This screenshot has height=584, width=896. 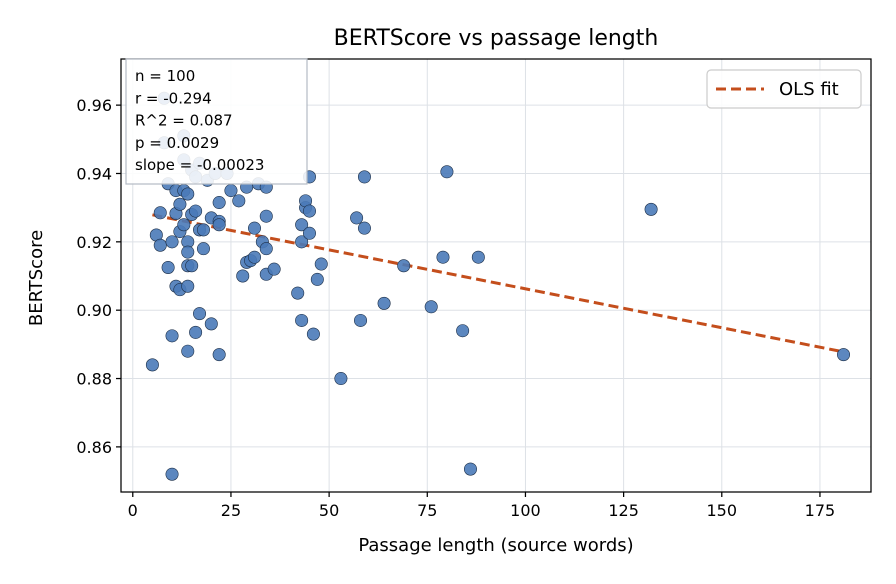 What do you see at coordinates (722, 510) in the screenshot?
I see `x-tick-label: 150` at bounding box center [722, 510].